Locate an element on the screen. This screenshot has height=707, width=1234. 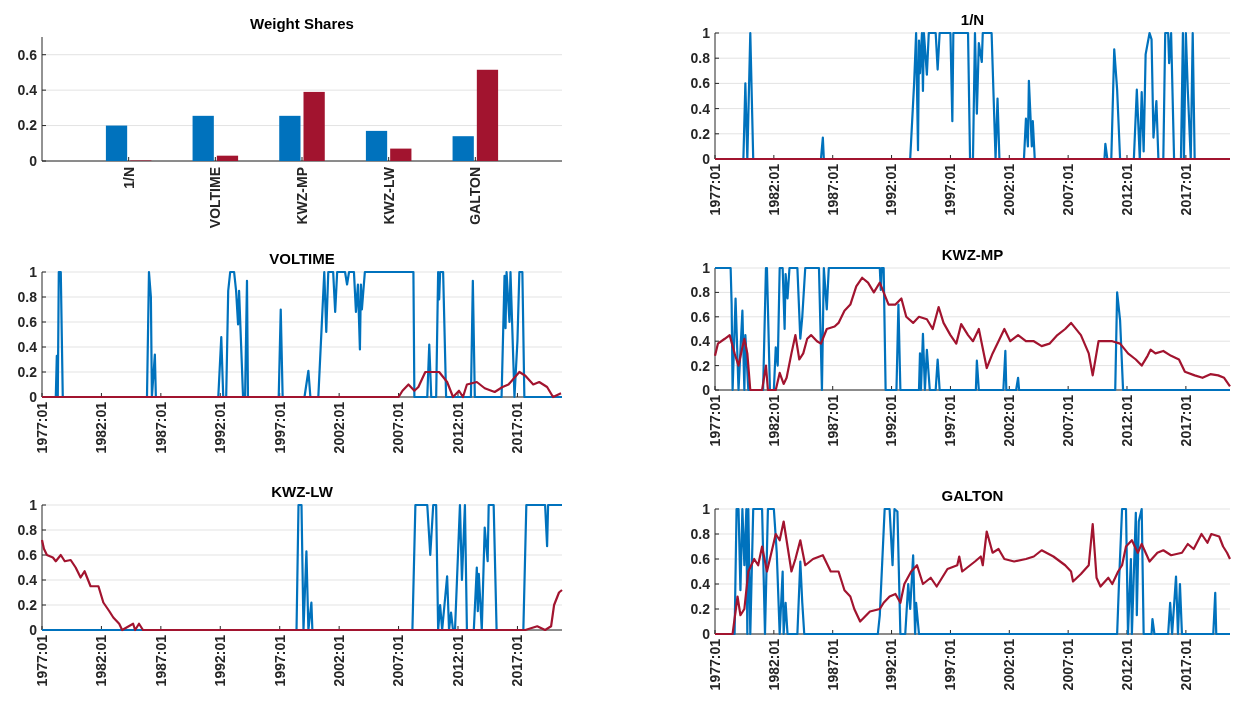
x-tick-label: VOLTIME is located at coordinates (215, 198).